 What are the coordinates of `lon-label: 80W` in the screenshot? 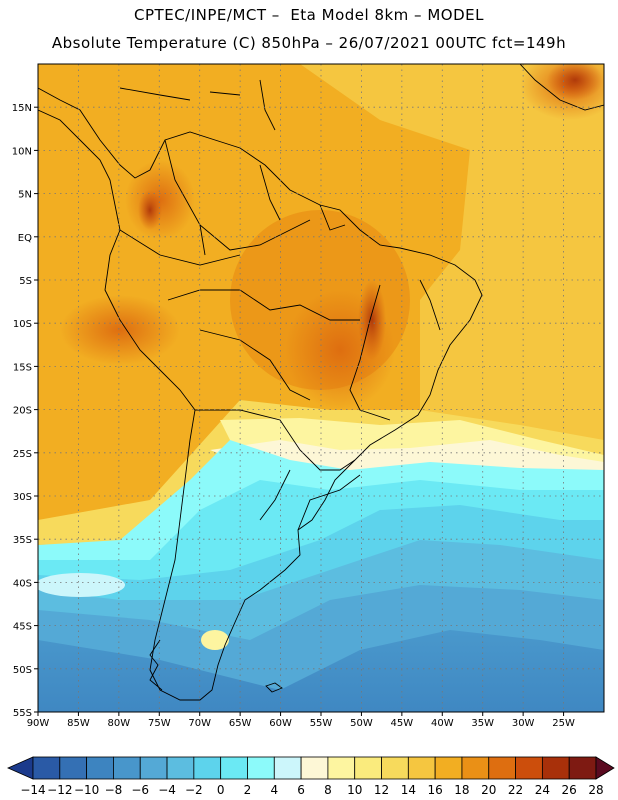 It's located at (119, 723).